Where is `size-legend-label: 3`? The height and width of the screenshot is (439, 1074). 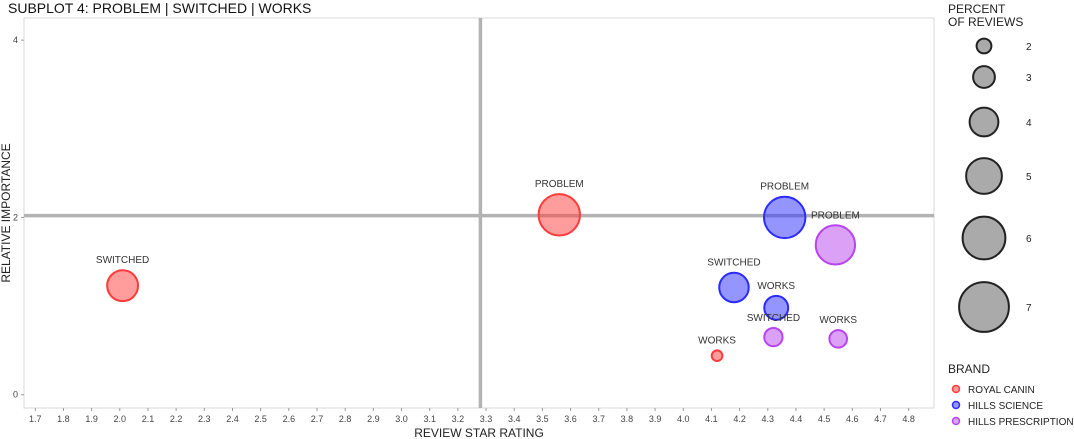 size-legend-label: 3 is located at coordinates (1029, 78).